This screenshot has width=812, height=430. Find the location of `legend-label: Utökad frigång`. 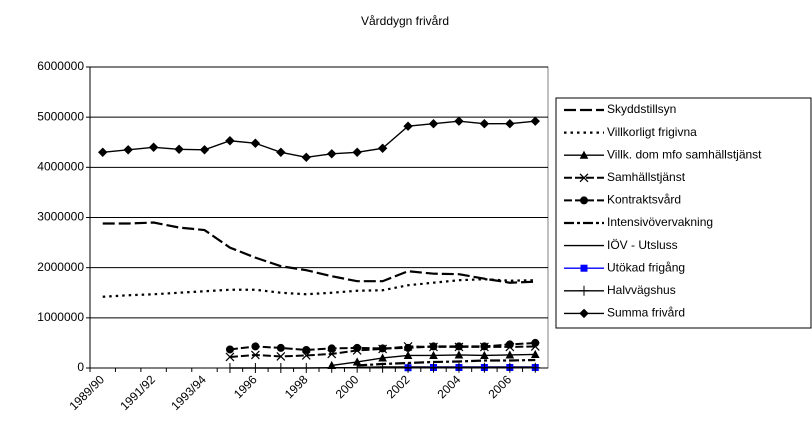

legend-label: Utökad frigång is located at coordinates (646, 267).